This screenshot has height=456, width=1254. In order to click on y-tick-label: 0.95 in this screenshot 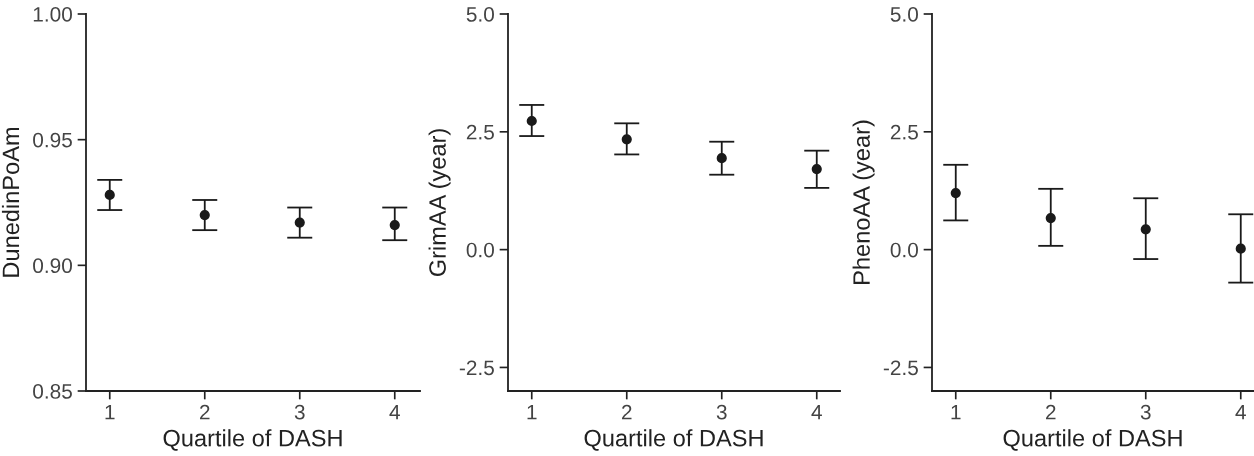, I will do `click(52, 140)`.